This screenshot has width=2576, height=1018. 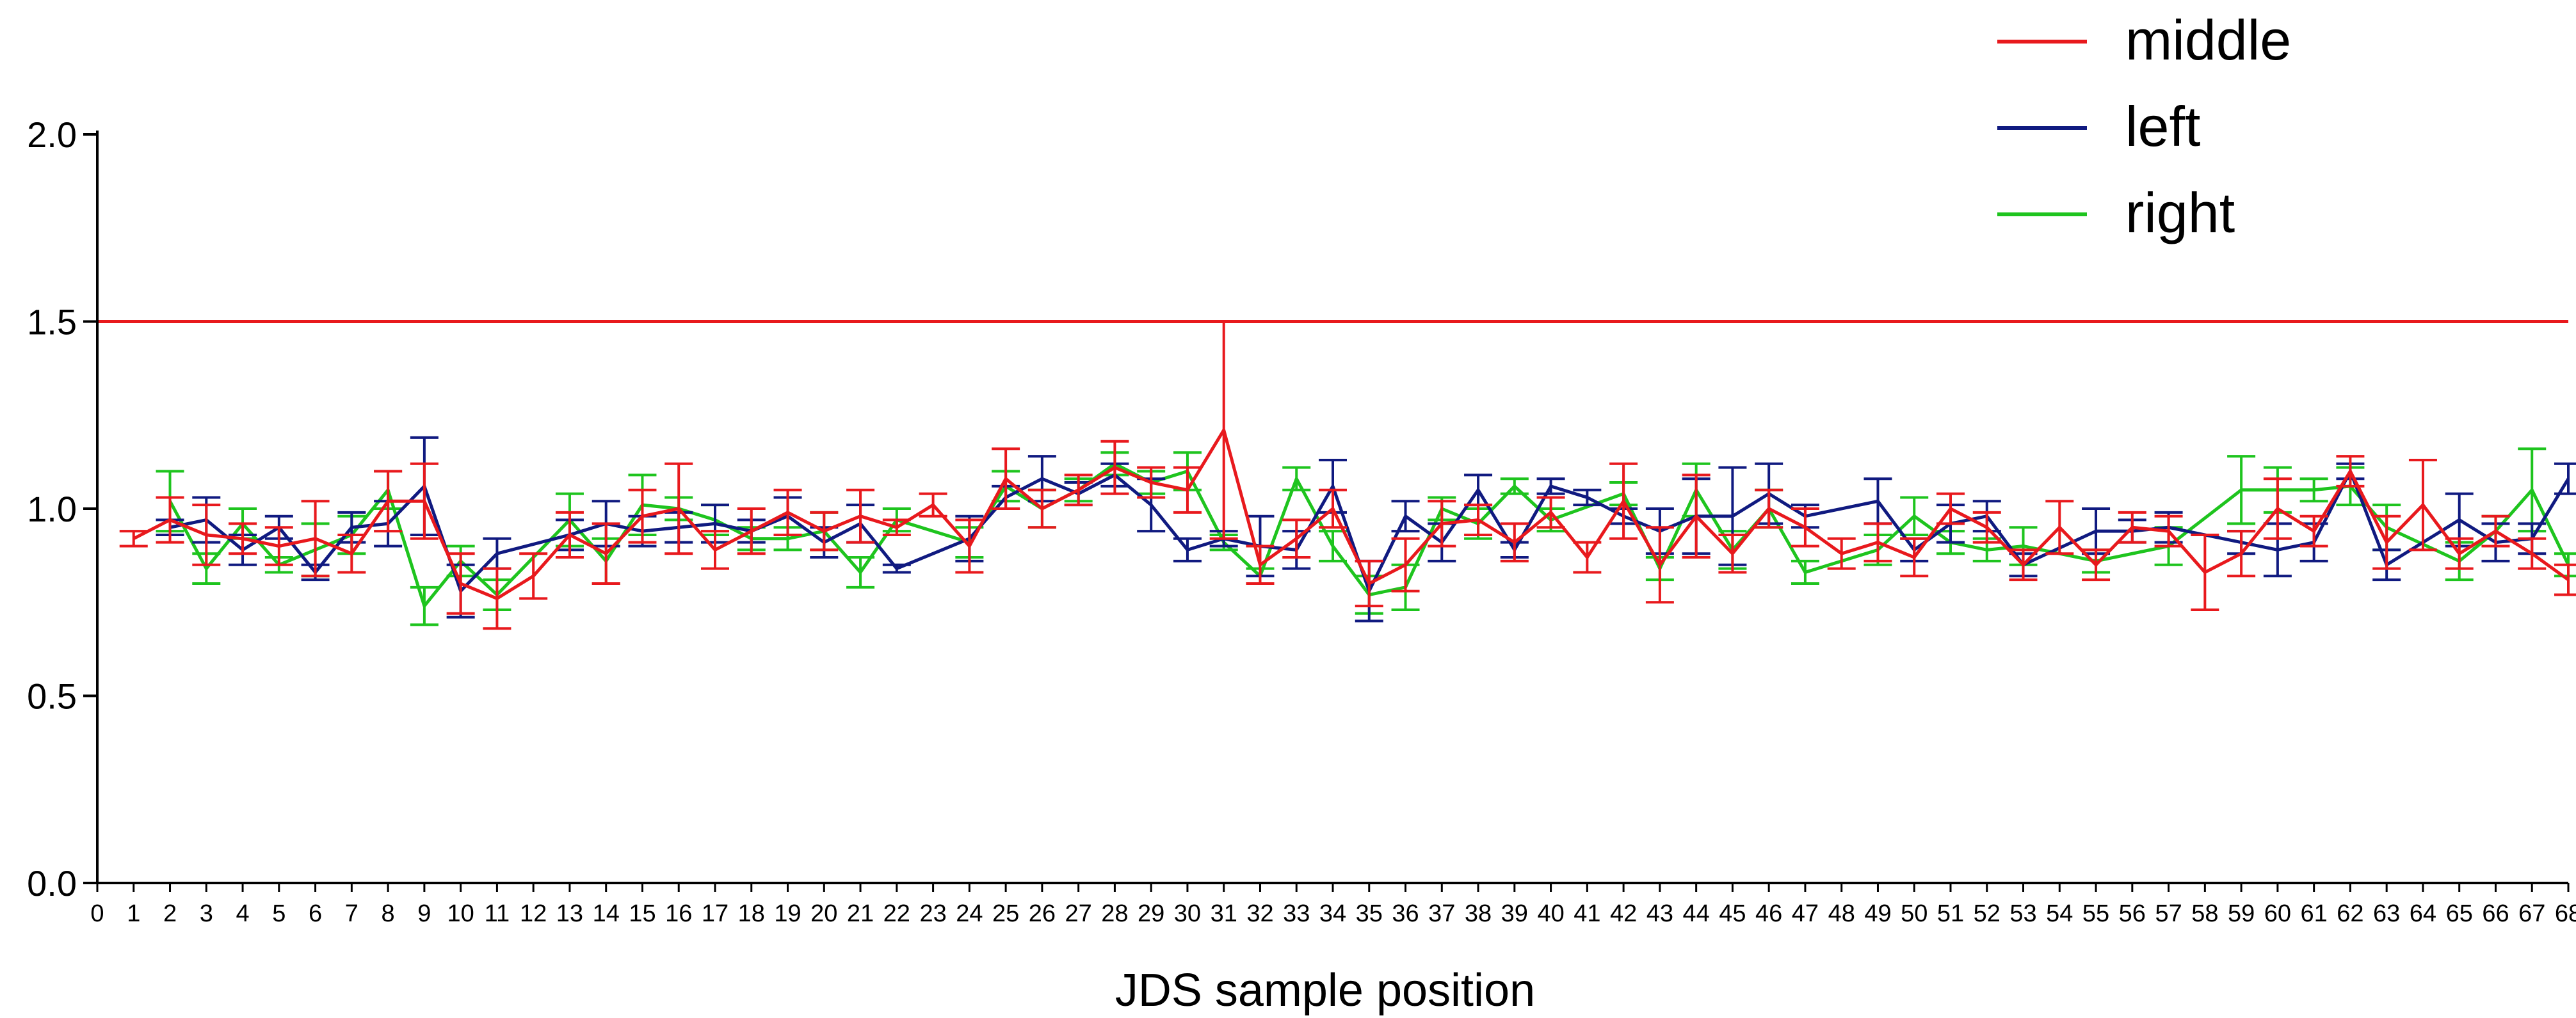 What do you see at coordinates (642, 913) in the screenshot?
I see `x-tick-label: 15` at bounding box center [642, 913].